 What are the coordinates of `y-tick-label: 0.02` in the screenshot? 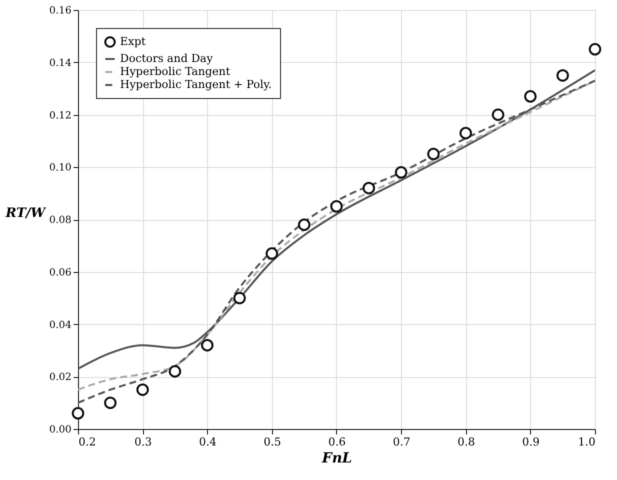 It's located at (60, 378).